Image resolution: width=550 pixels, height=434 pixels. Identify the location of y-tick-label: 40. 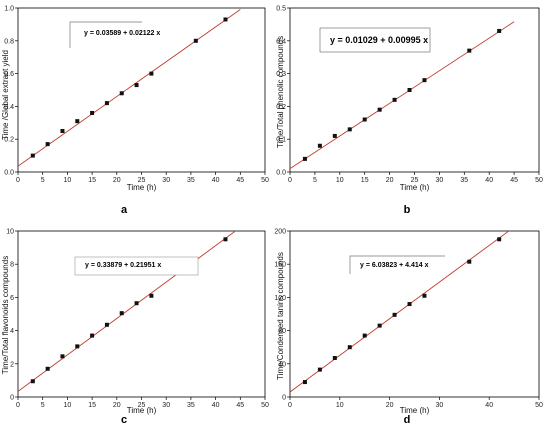
(282, 364).